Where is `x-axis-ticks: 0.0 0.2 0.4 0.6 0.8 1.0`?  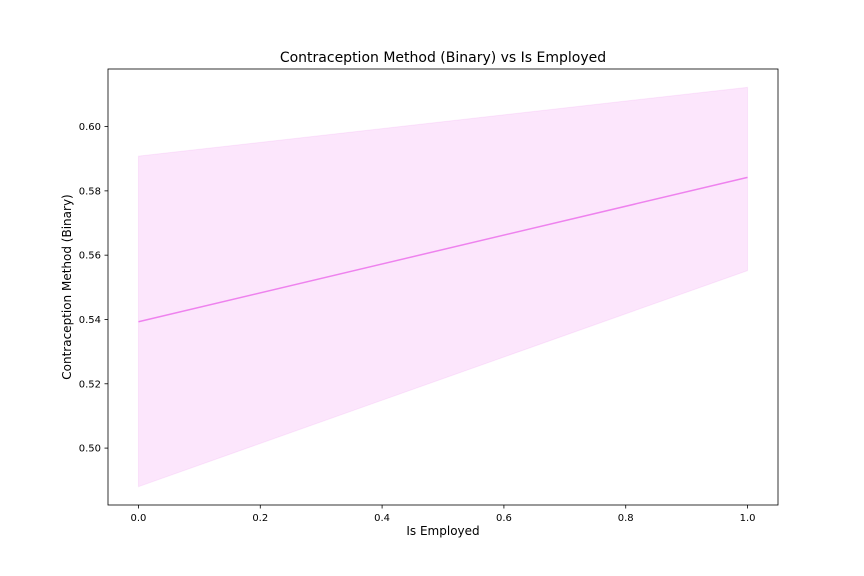
x-axis-ticks: 0.0 0.2 0.4 0.6 0.8 1.0 is located at coordinates (443, 514).